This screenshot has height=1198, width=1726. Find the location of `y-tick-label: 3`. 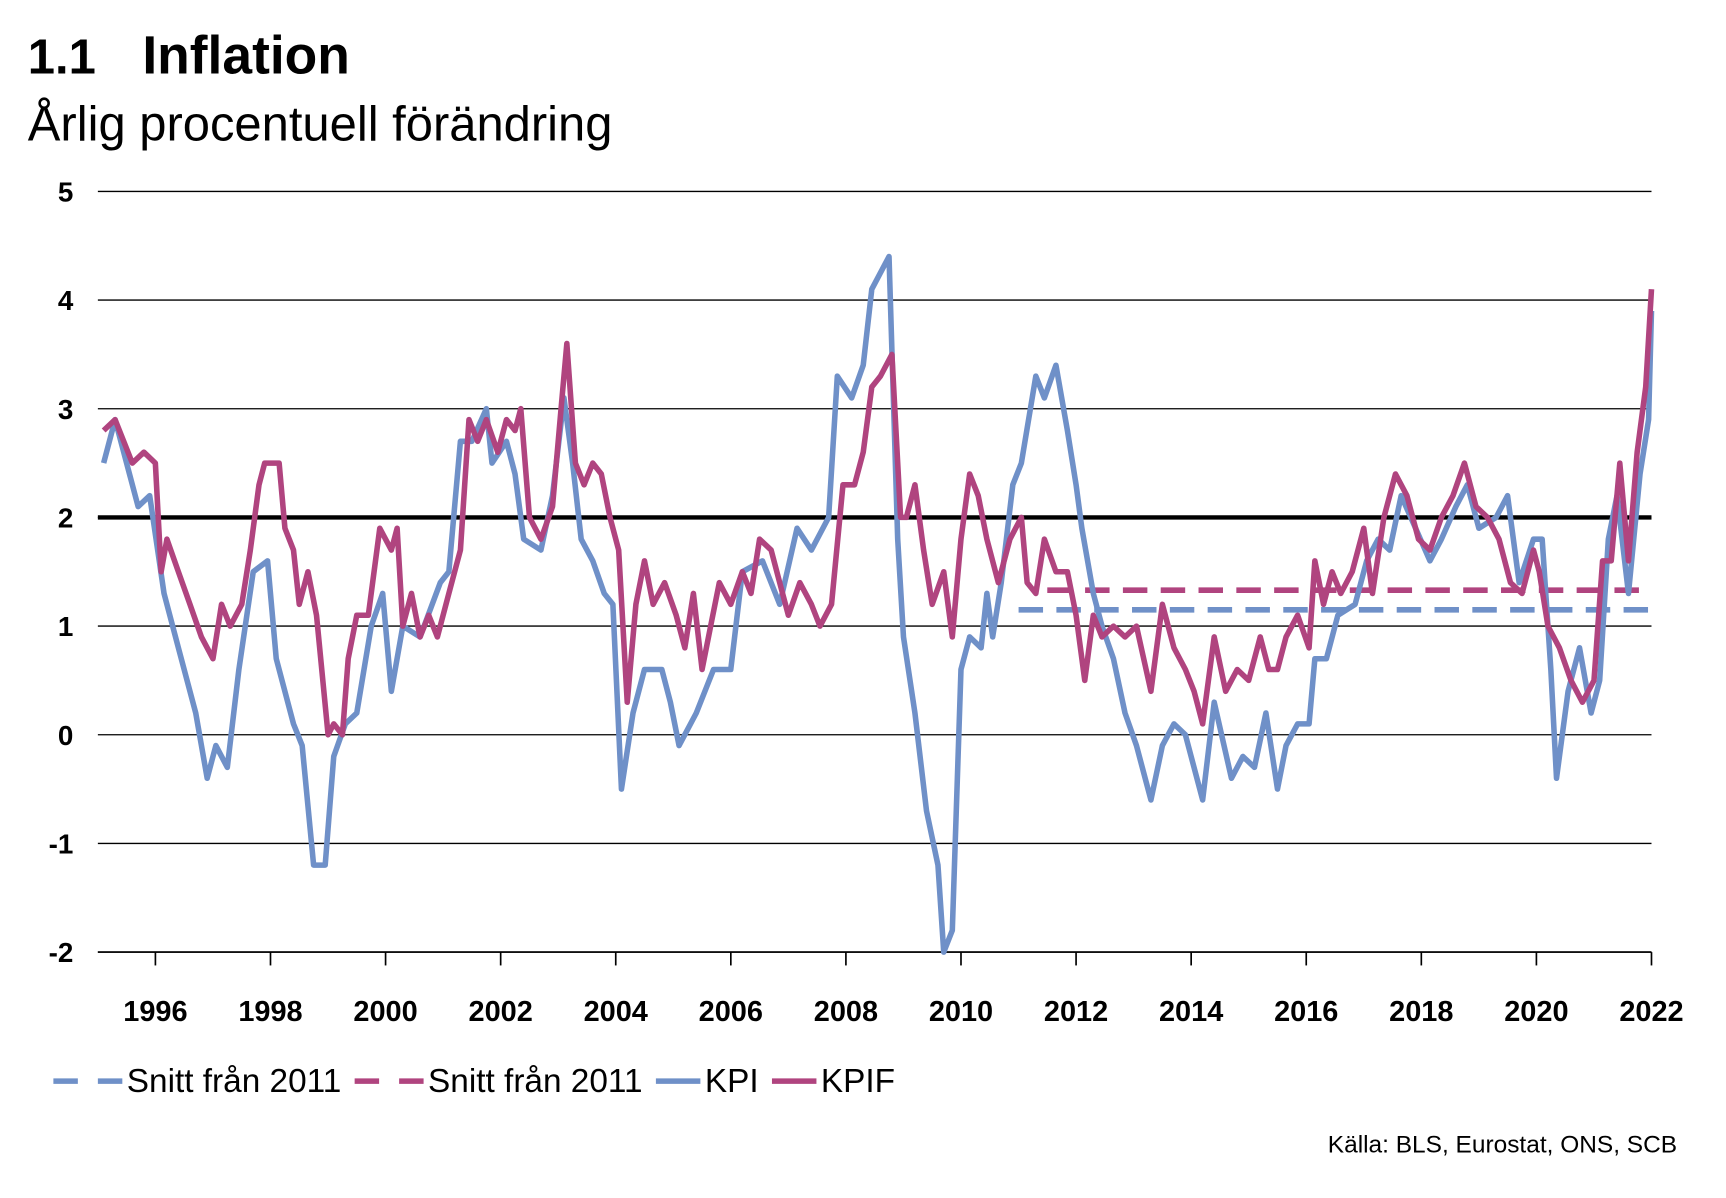

y-tick-label: 3 is located at coordinates (65, 409).